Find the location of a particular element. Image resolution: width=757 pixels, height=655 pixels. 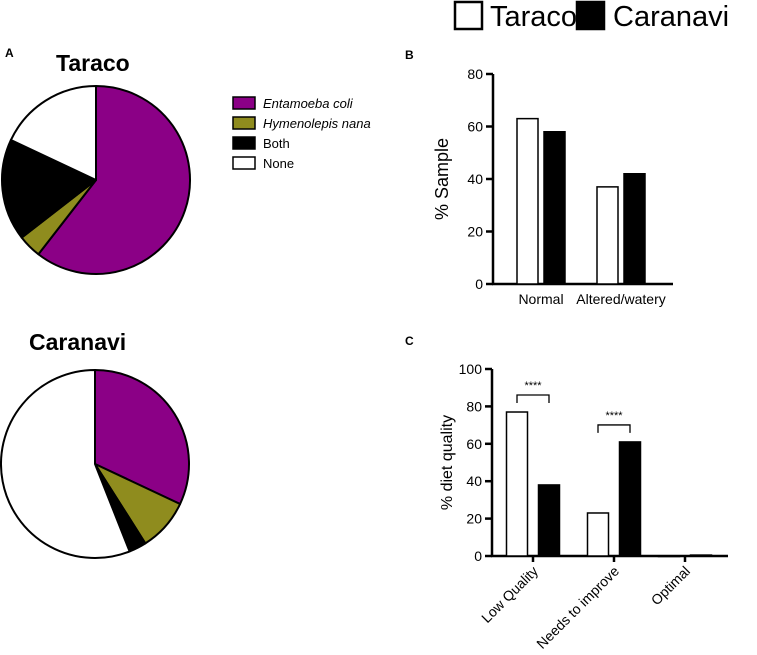

legend-label-entamoeba-coli: Entamoeba coli is located at coordinates (308, 103).